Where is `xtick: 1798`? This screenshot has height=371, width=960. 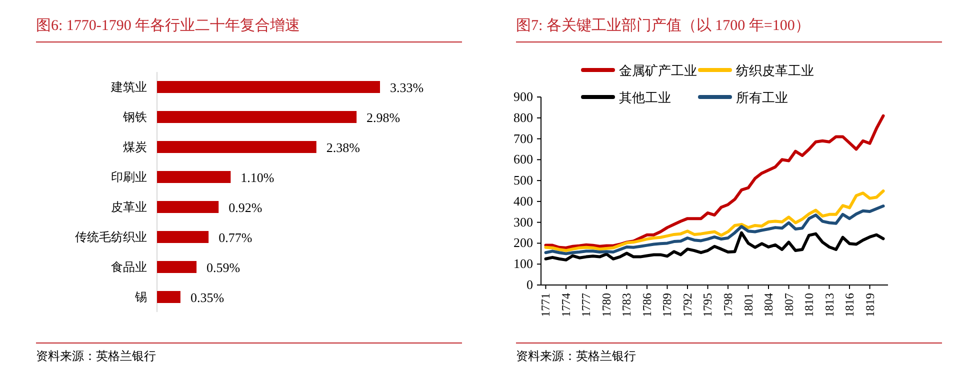
xtick: 1798 is located at coordinates (728, 305).